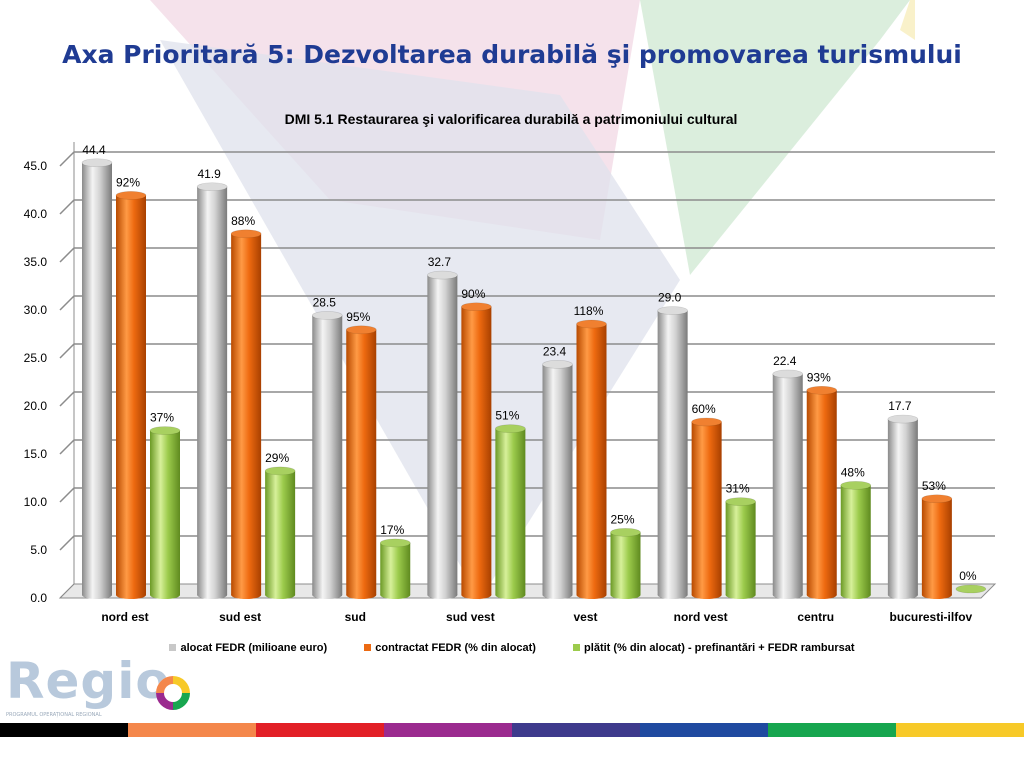 The height and width of the screenshot is (768, 1024). I want to click on x-tick-label: nord est, so click(124, 617).